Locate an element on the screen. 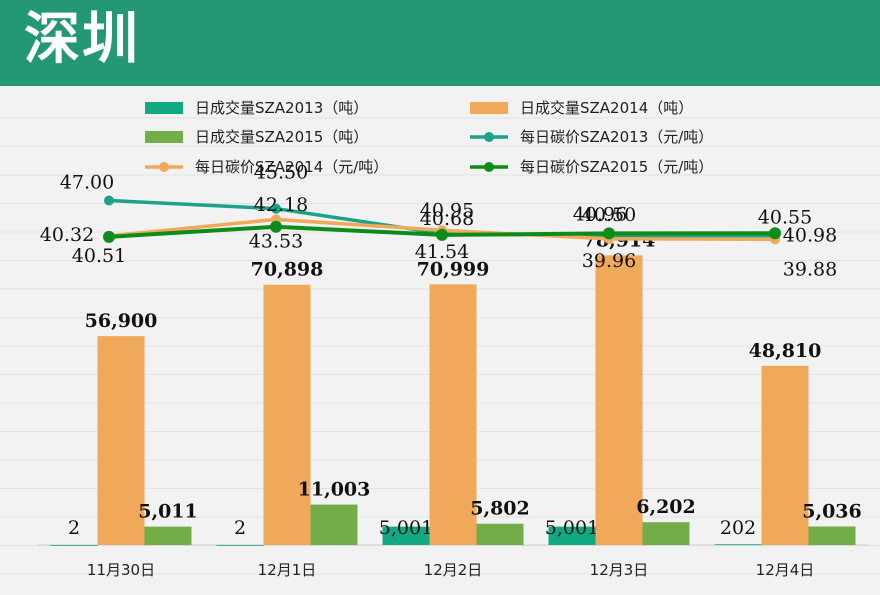  line-data-label: 40.68 is located at coordinates (447, 219).